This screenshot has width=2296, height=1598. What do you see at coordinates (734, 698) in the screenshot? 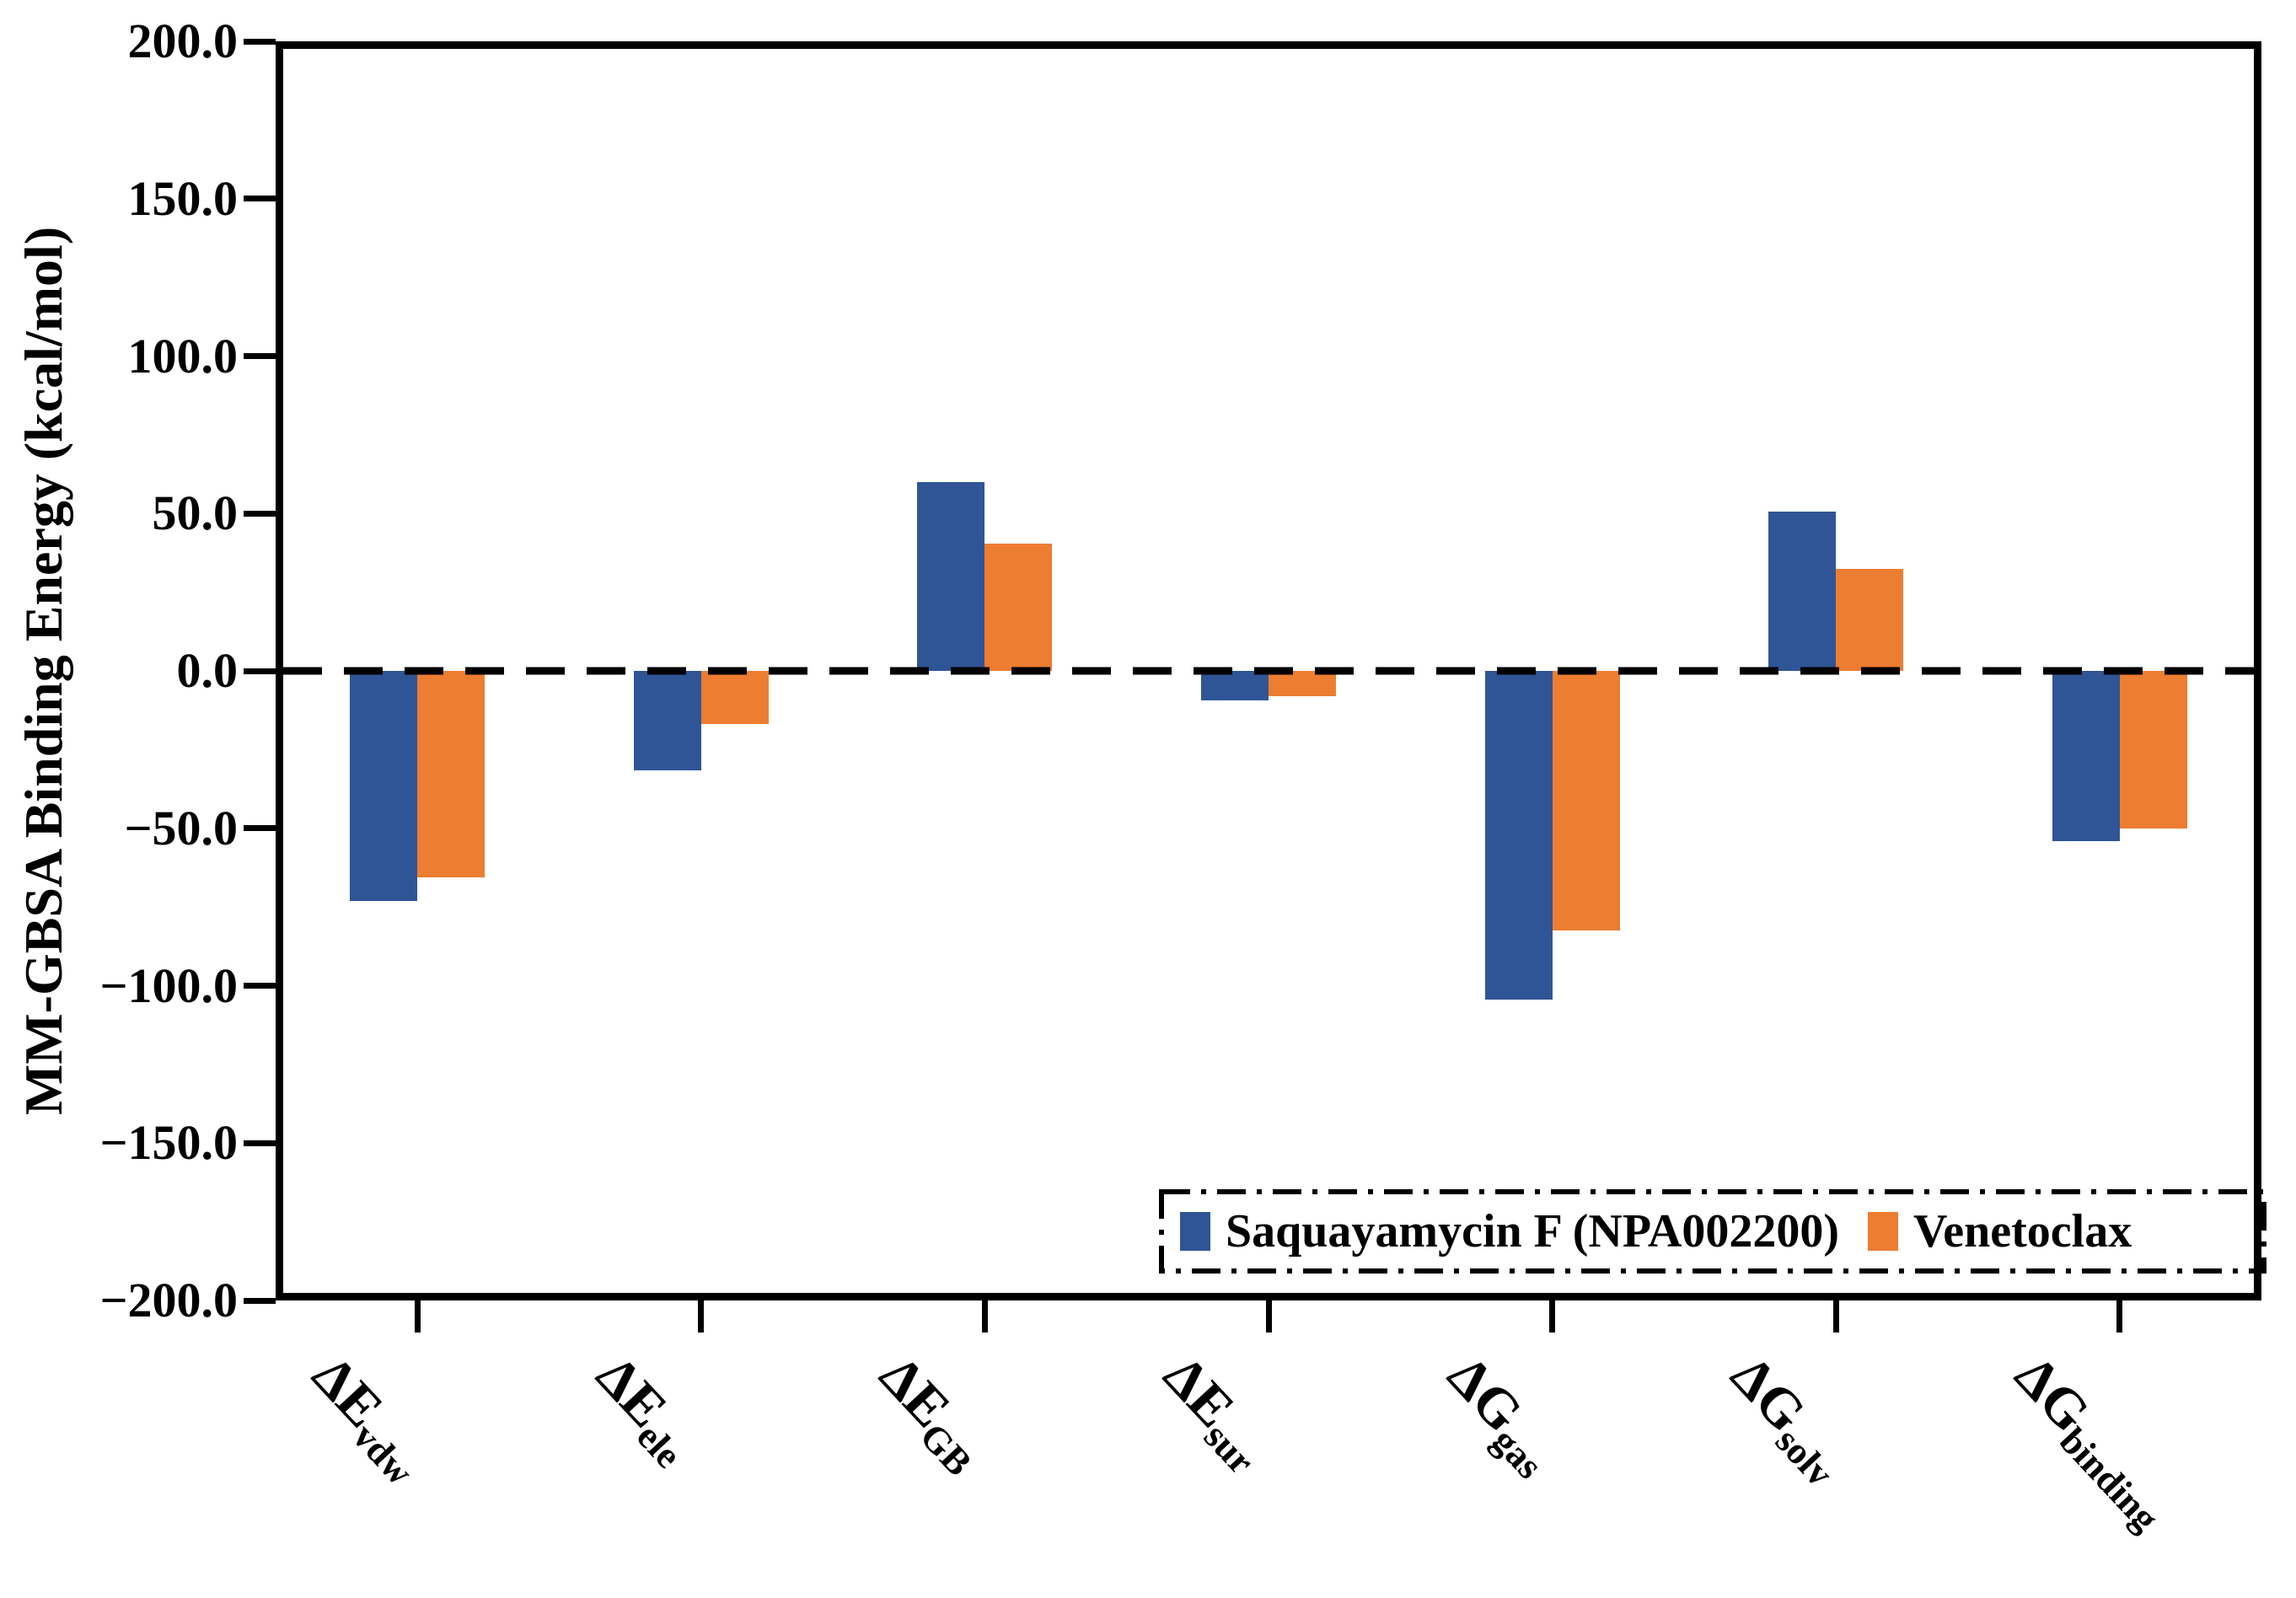
I see `bar-venetoclax-ele` at bounding box center [734, 698].